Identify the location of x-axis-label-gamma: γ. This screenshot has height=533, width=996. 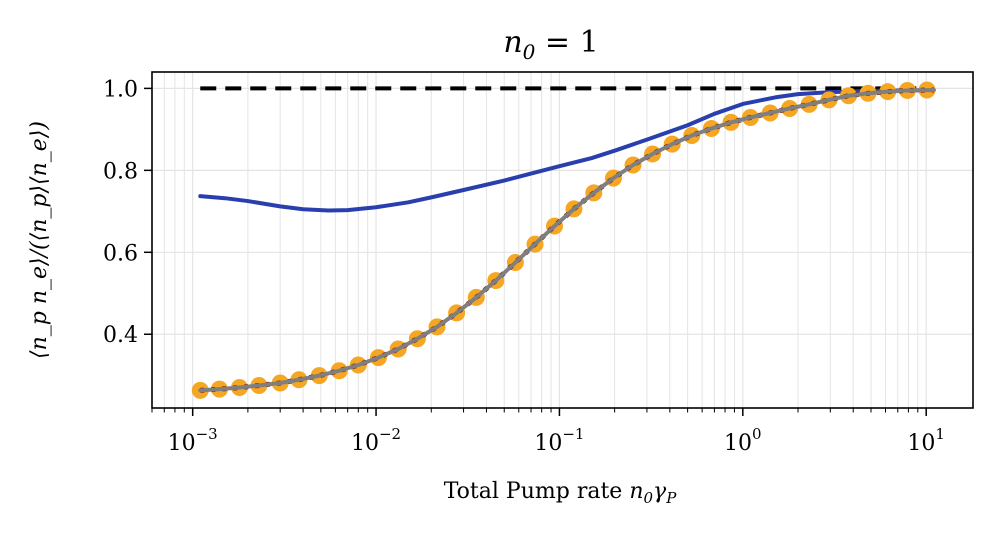
(660, 491).